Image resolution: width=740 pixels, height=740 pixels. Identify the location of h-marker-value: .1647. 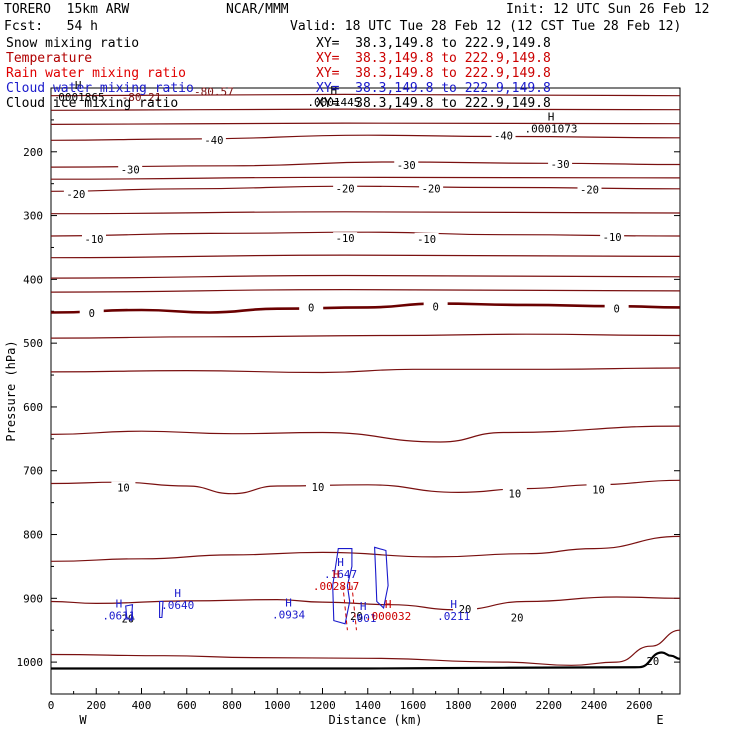
(340, 574).